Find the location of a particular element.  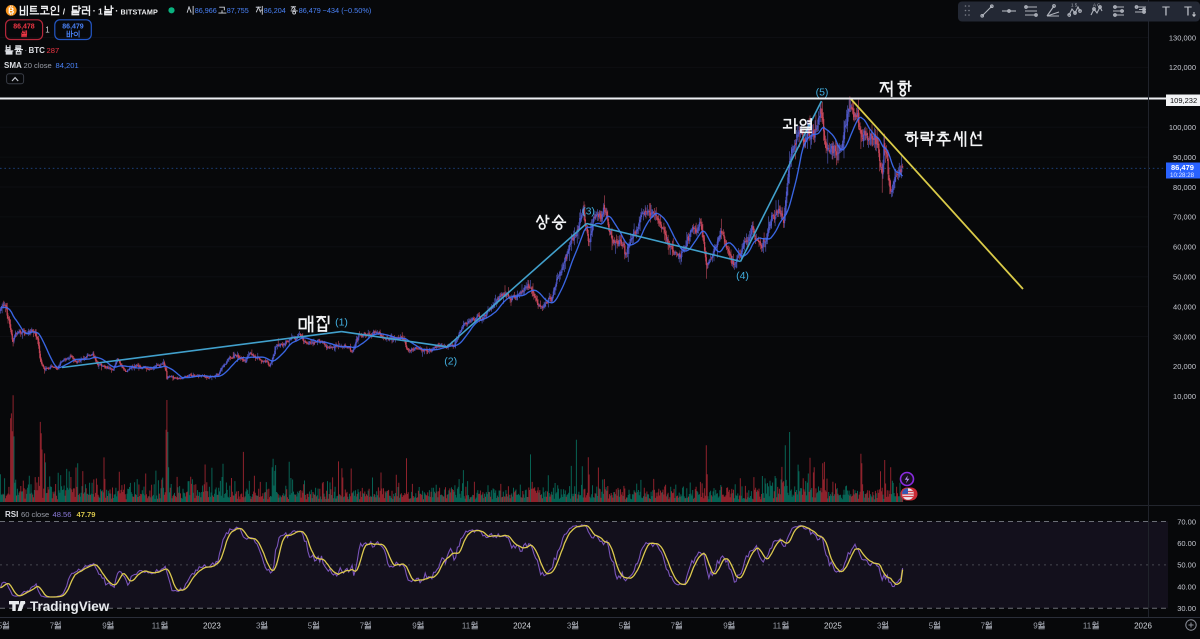

svg-text: 50,000 is located at coordinates (1184, 277).